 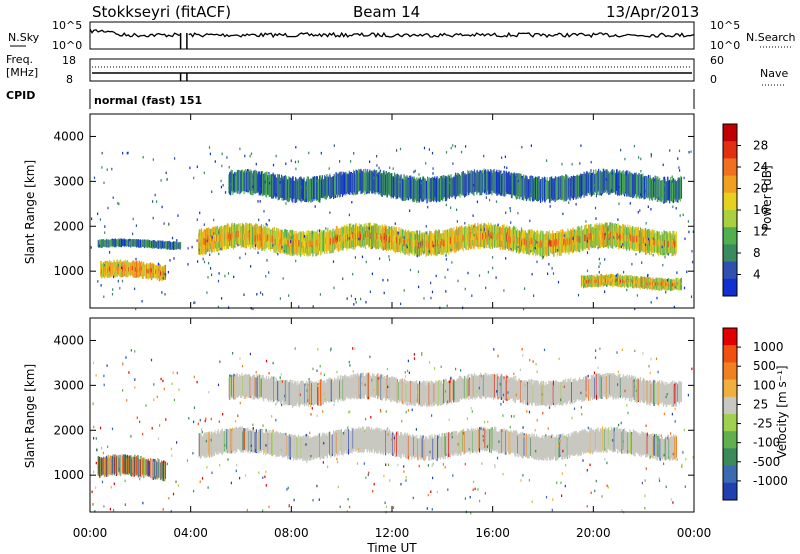 I want to click on nsearch-tick-top: 10^5, so click(x=725, y=25).